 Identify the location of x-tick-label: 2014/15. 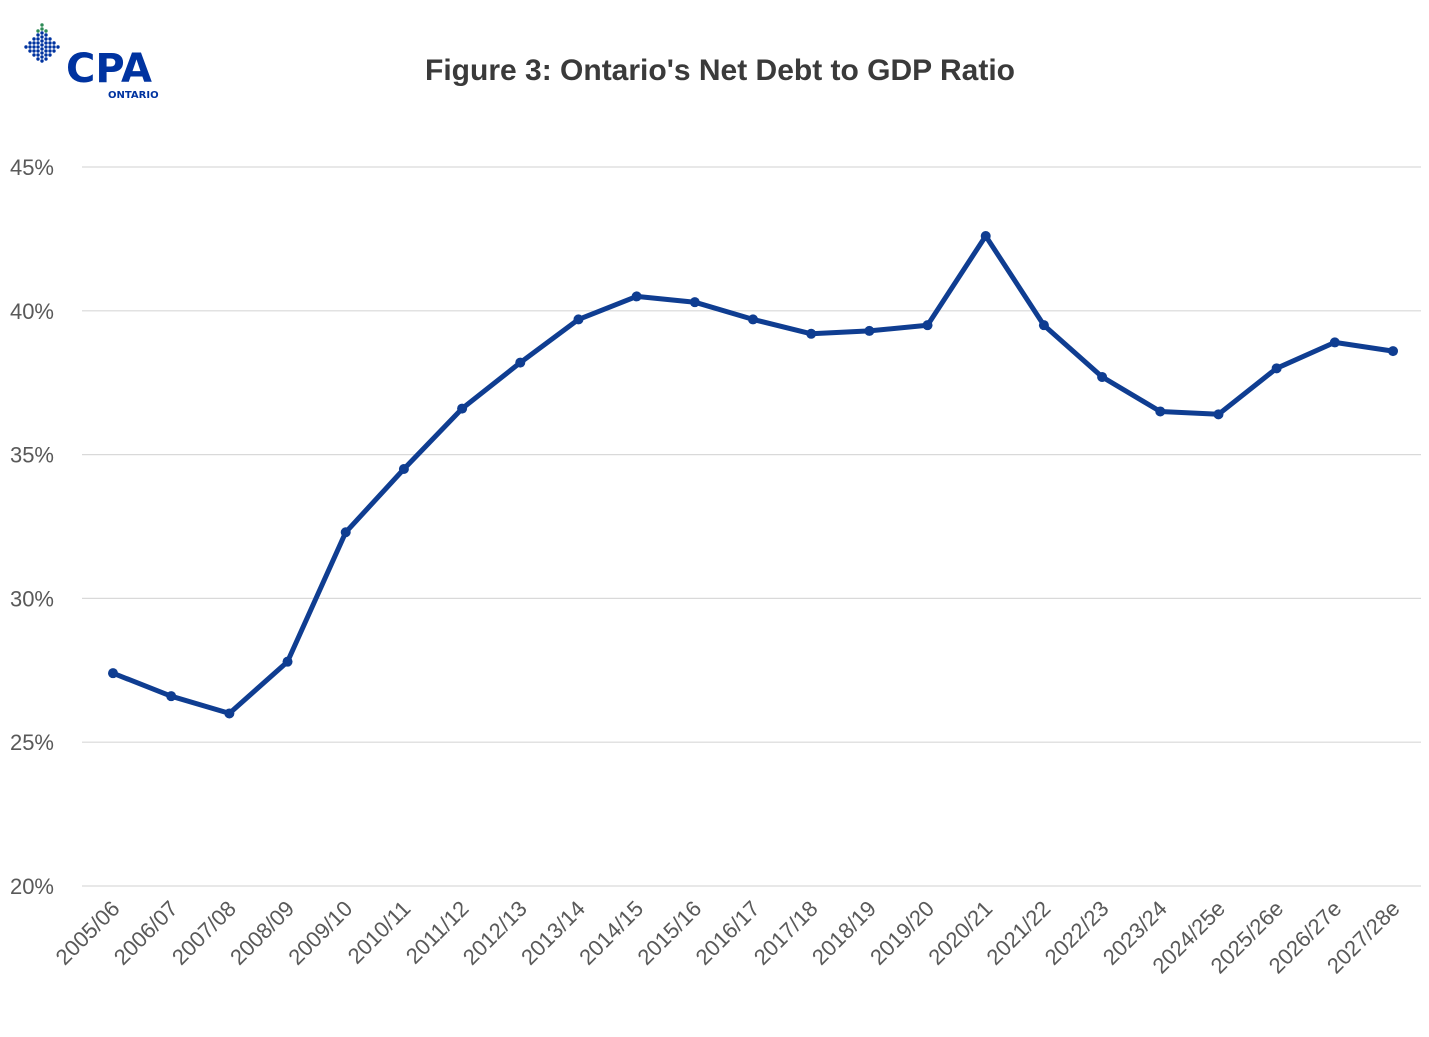
(611, 933).